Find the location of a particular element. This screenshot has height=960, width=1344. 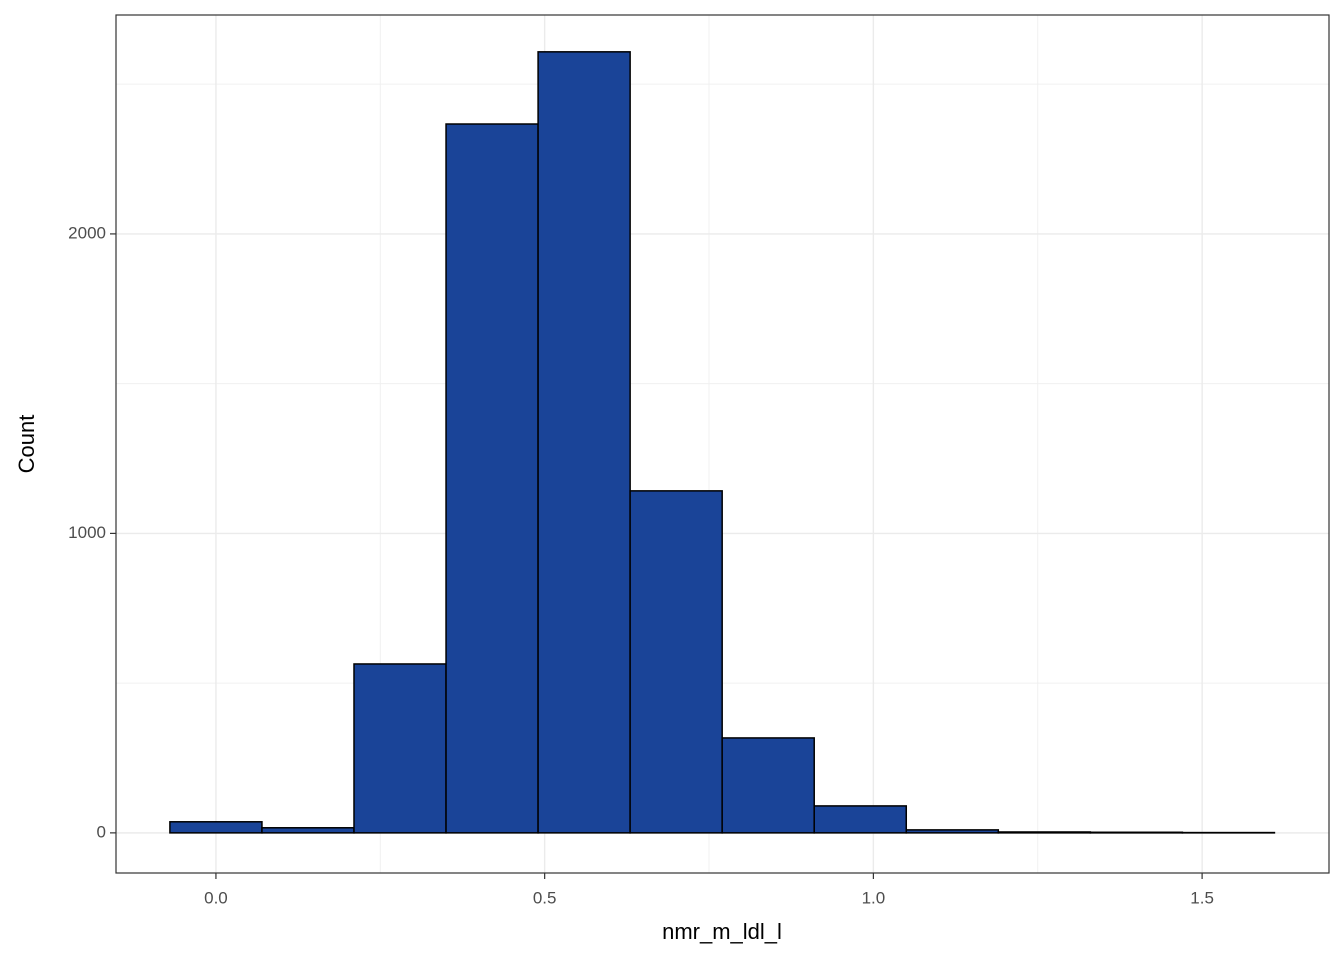

x-tick-label: 0.5 is located at coordinates (545, 897).